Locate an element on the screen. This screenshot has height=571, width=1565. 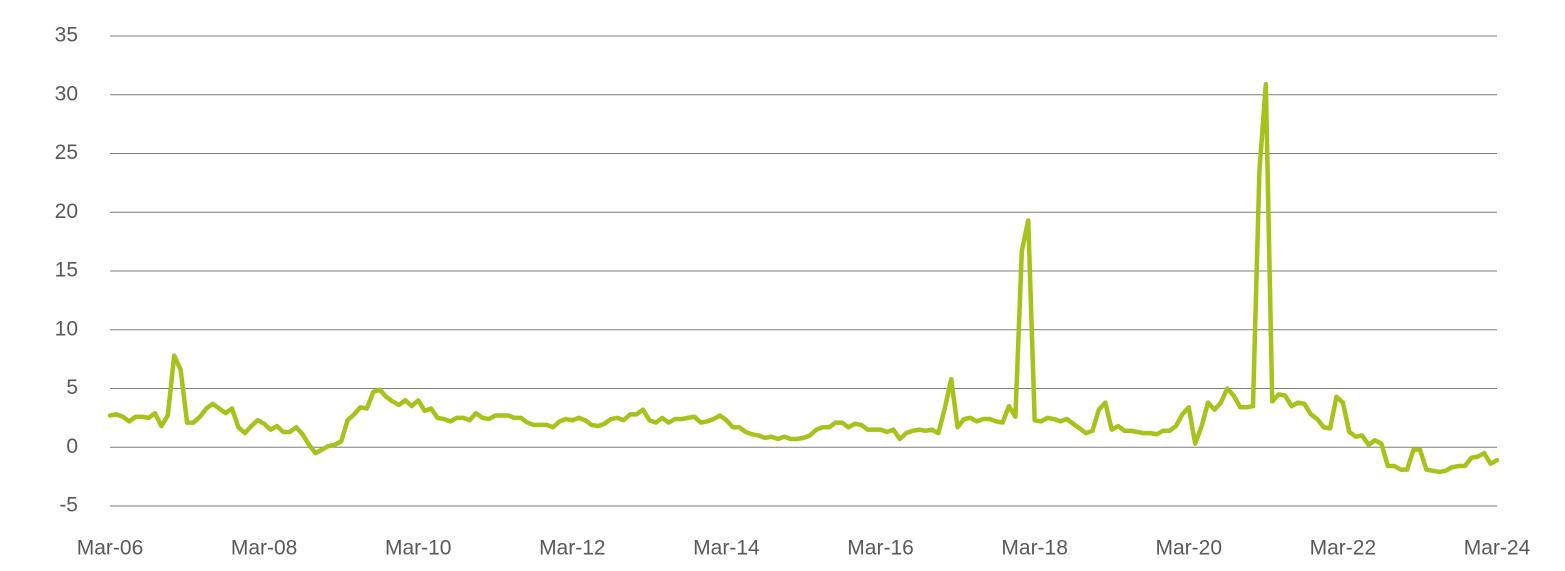
y-tick-label: 10 is located at coordinates (66, 328).